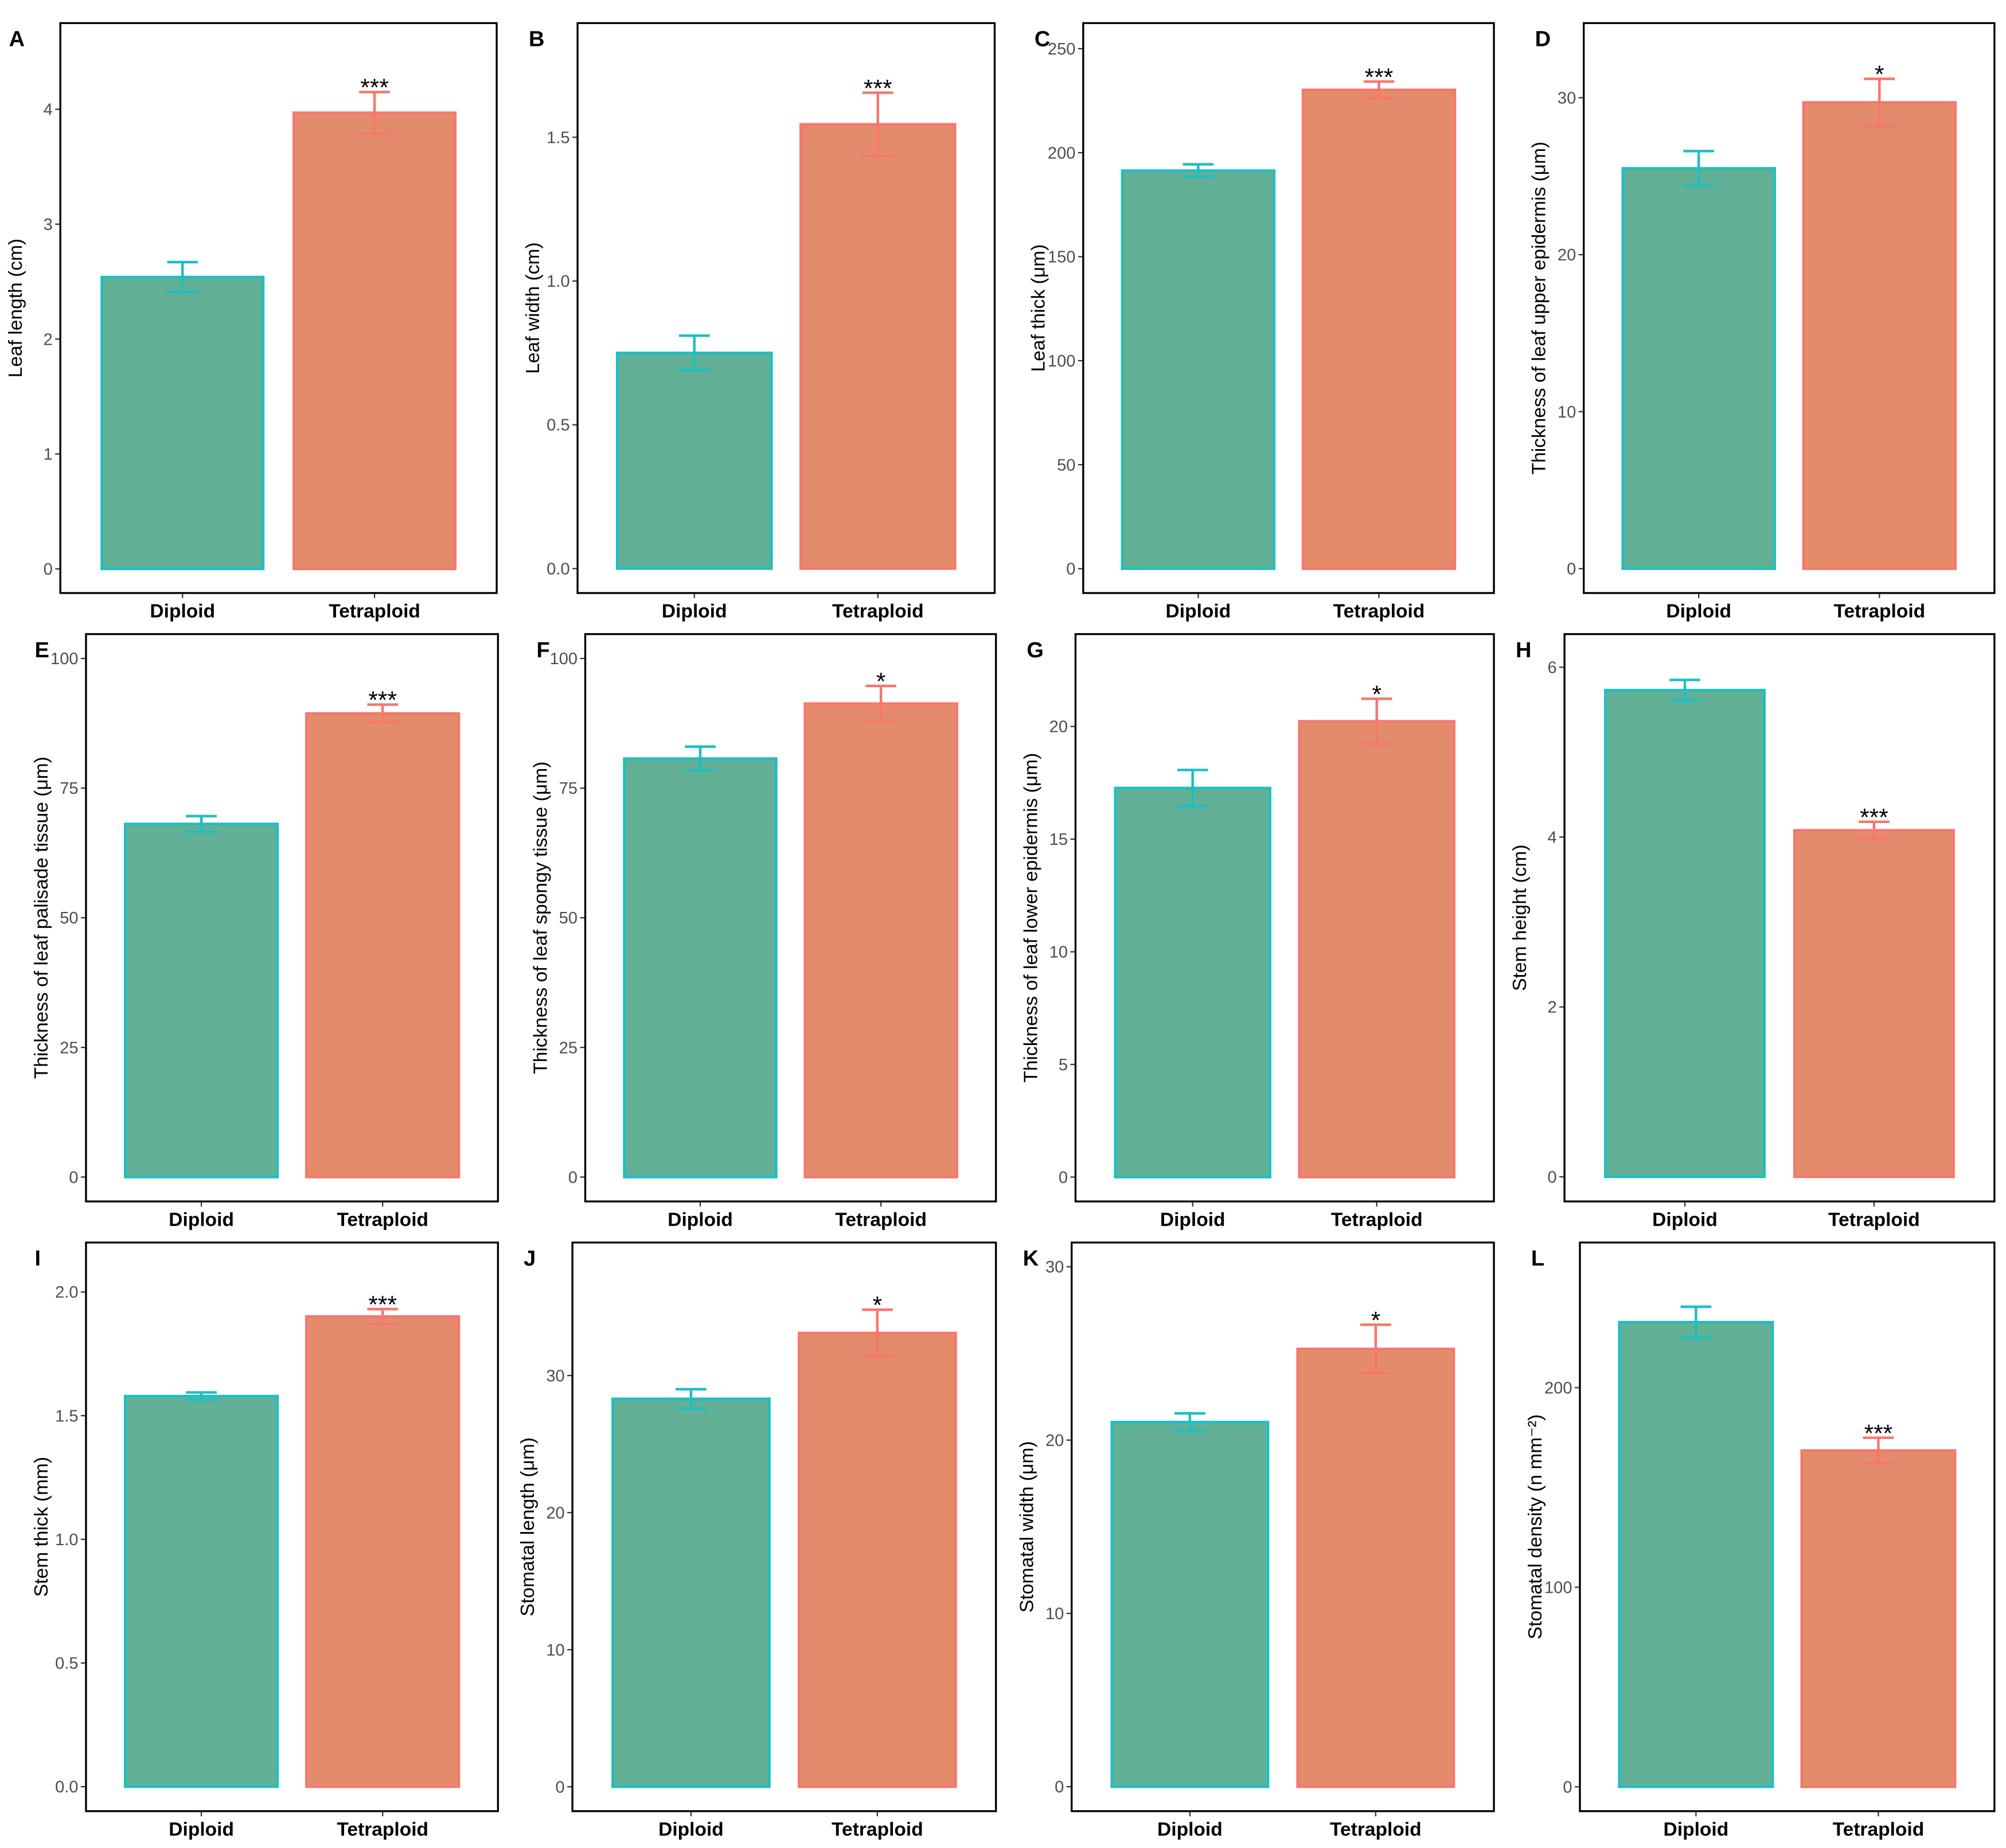 This screenshot has height=1848, width=2006. Describe the element at coordinates (536, 40) in the screenshot. I see `panel-label: B` at that location.